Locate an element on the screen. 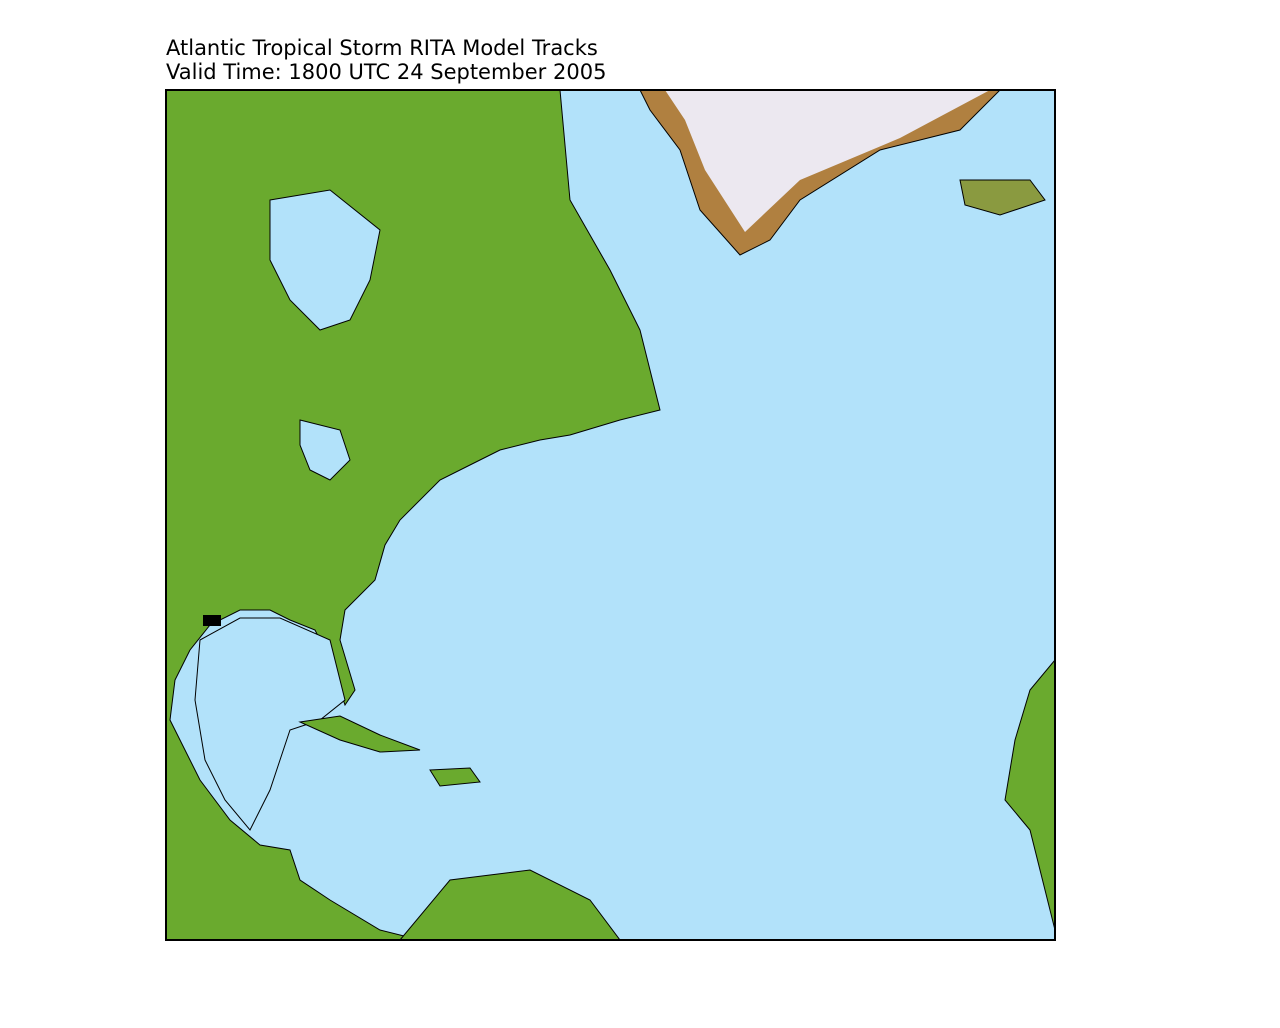  south-america is located at coordinates (510, 904).